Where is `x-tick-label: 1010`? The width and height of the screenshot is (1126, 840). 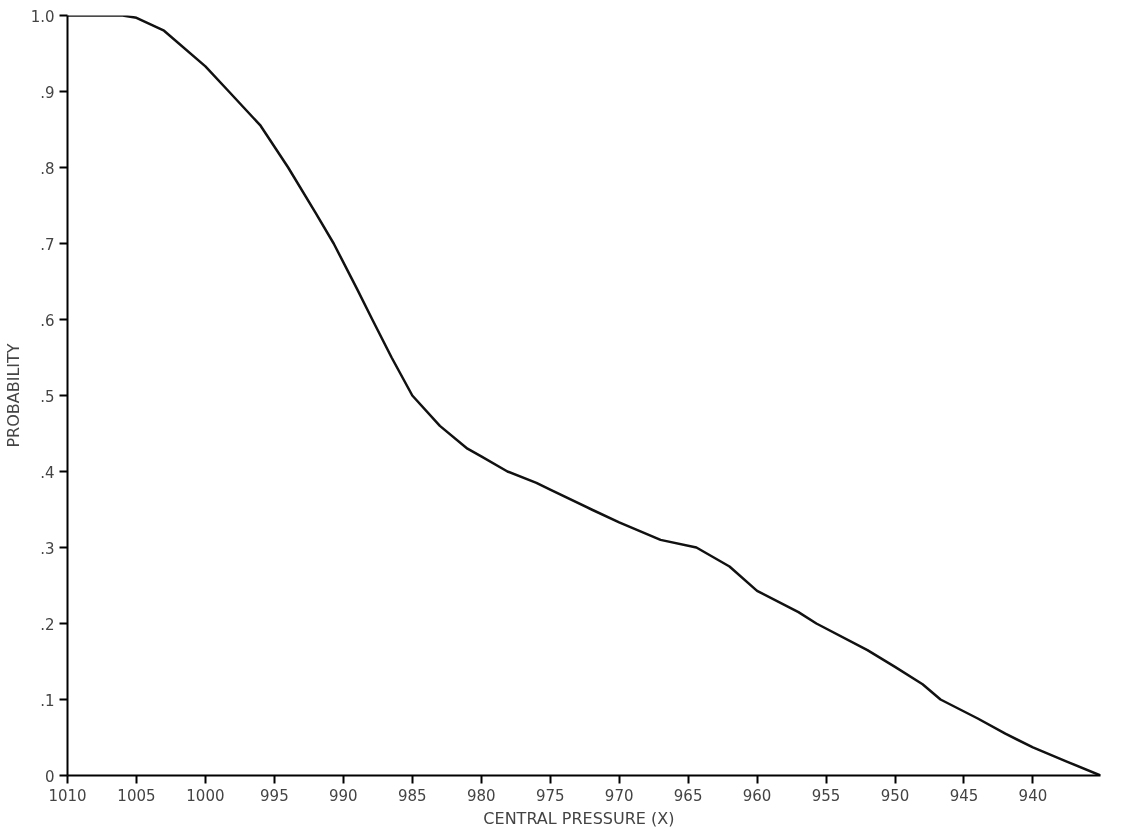
x-tick-label: 1010 is located at coordinates (67, 795).